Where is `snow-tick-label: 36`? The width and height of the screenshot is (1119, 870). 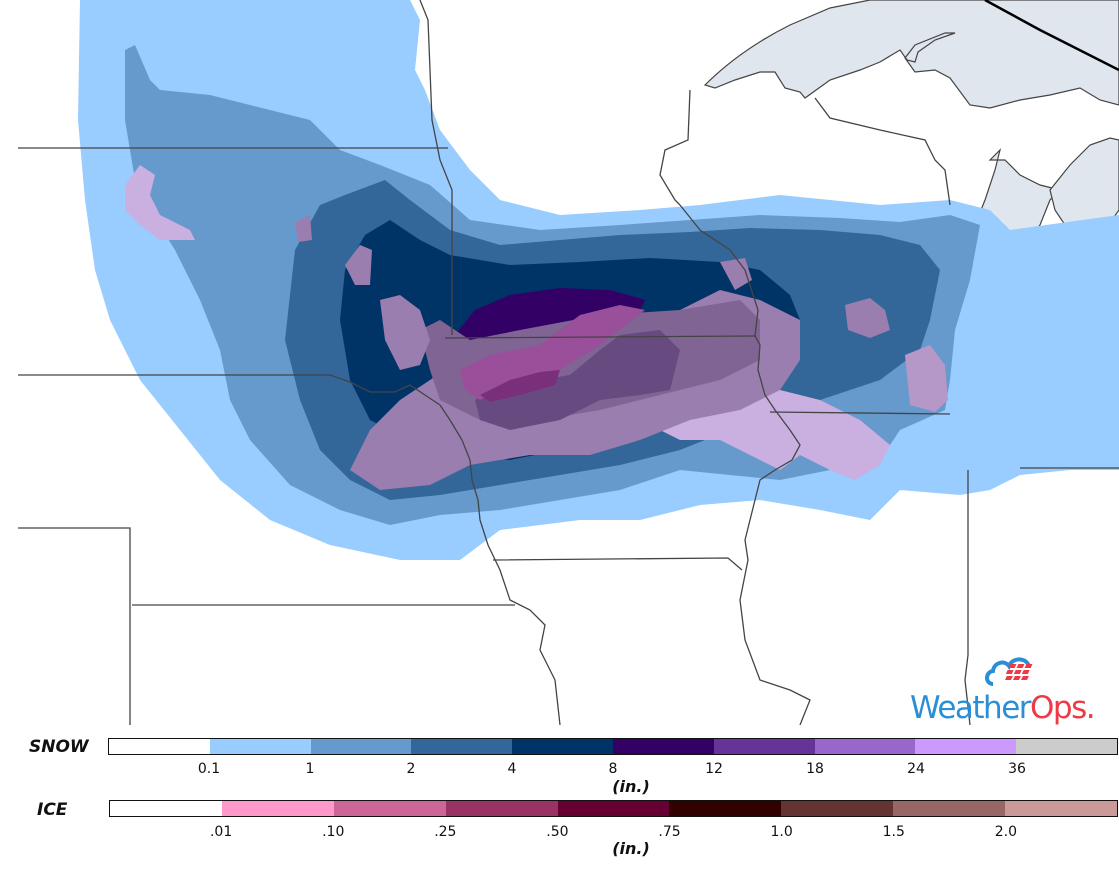
snow-tick-label: 36 is located at coordinates (1017, 769).